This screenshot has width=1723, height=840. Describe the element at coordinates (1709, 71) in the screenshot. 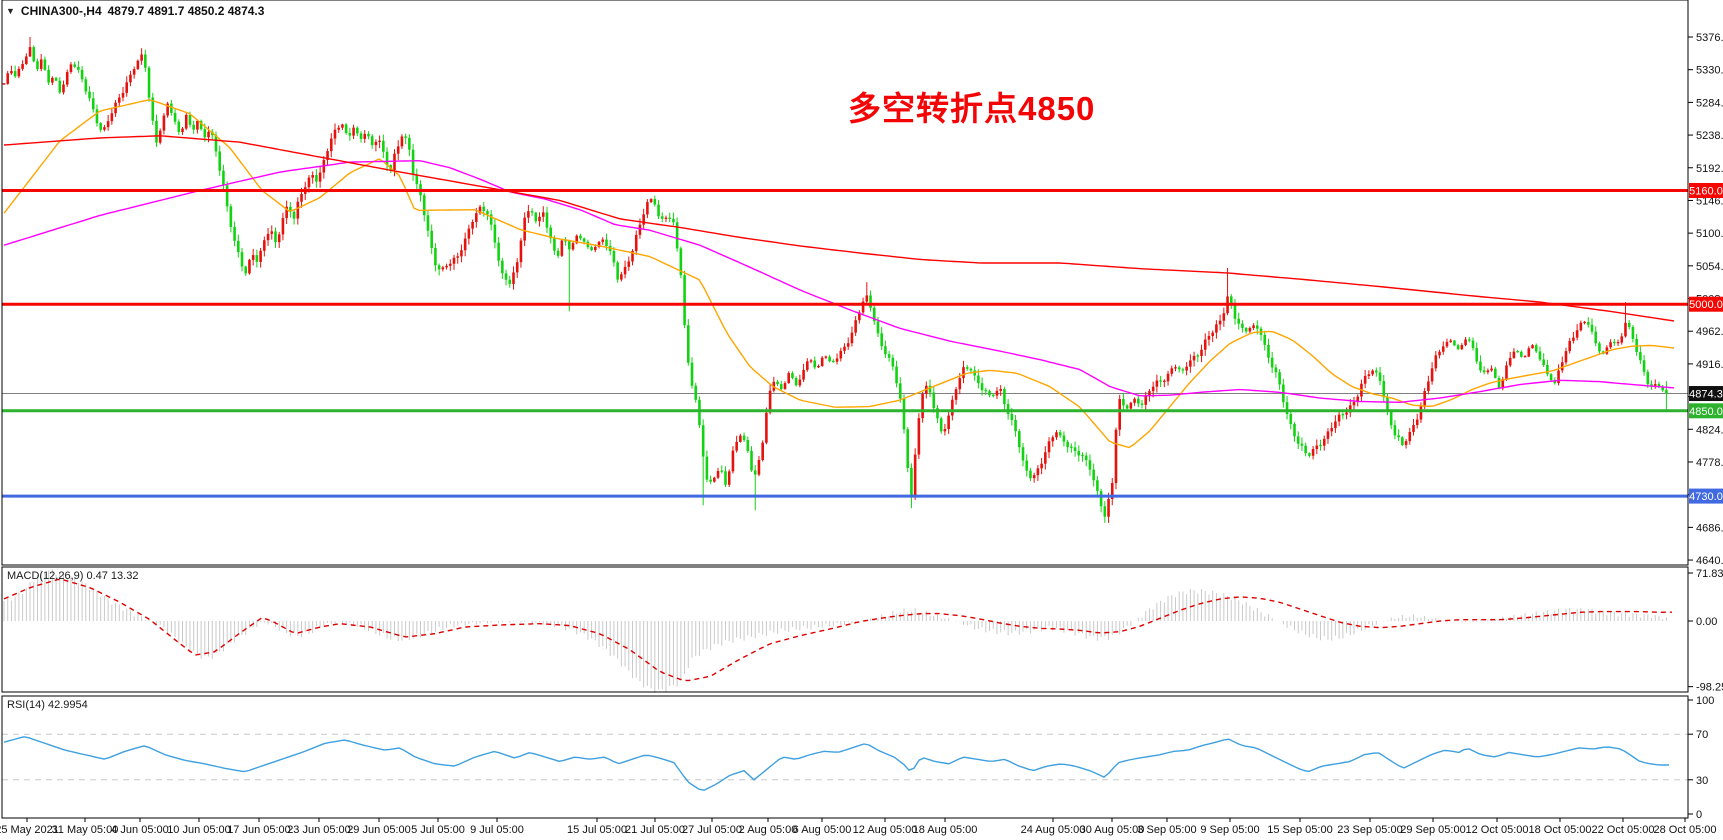

I see `svg-text: 5330.0` at that location.